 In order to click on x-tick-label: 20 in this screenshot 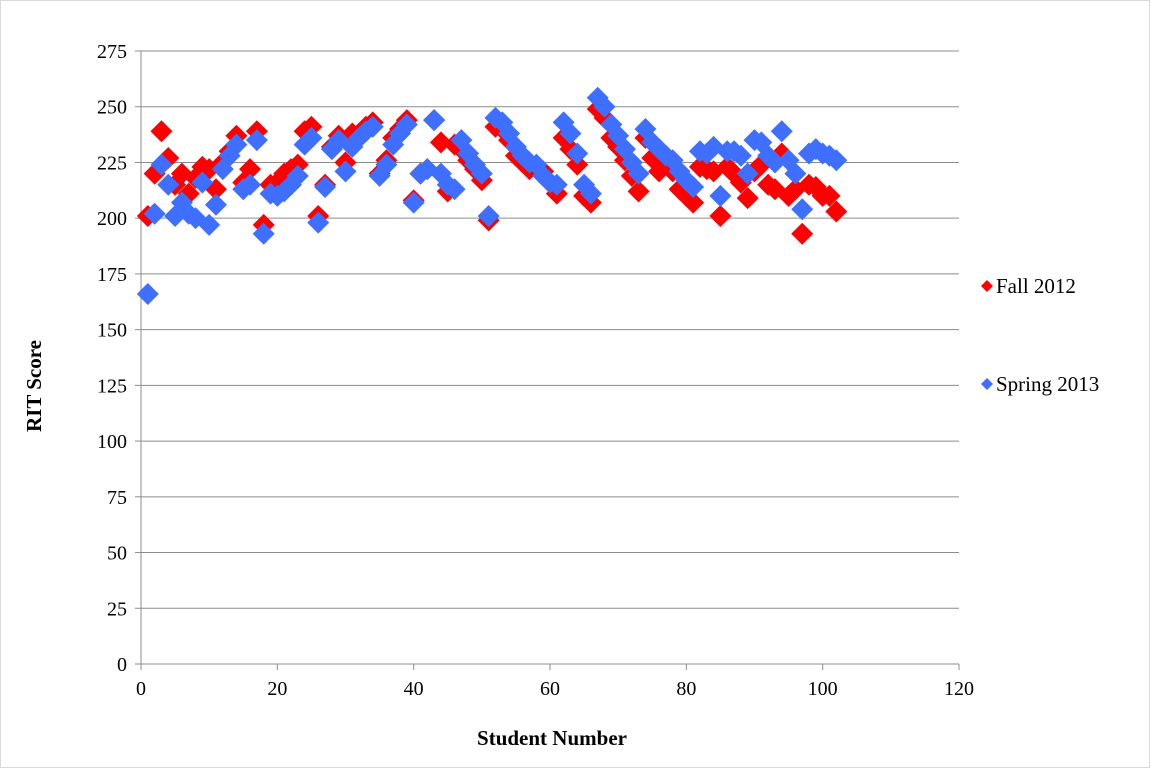, I will do `click(277, 689)`.